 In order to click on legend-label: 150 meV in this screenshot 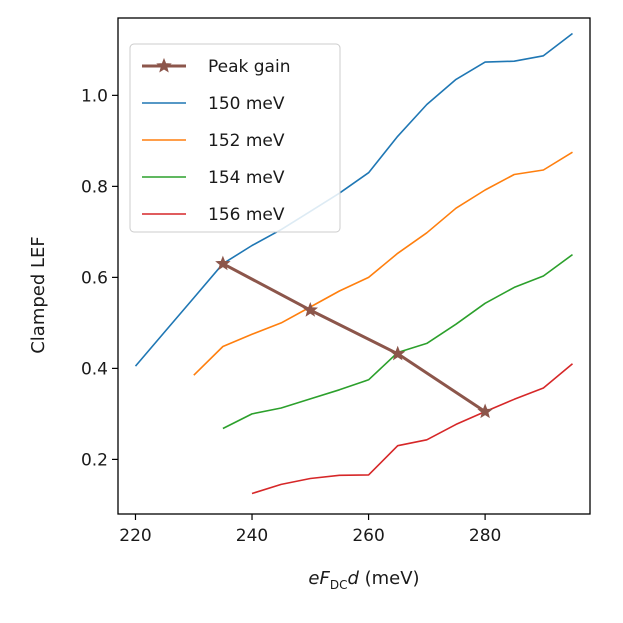, I will do `click(246, 104)`.